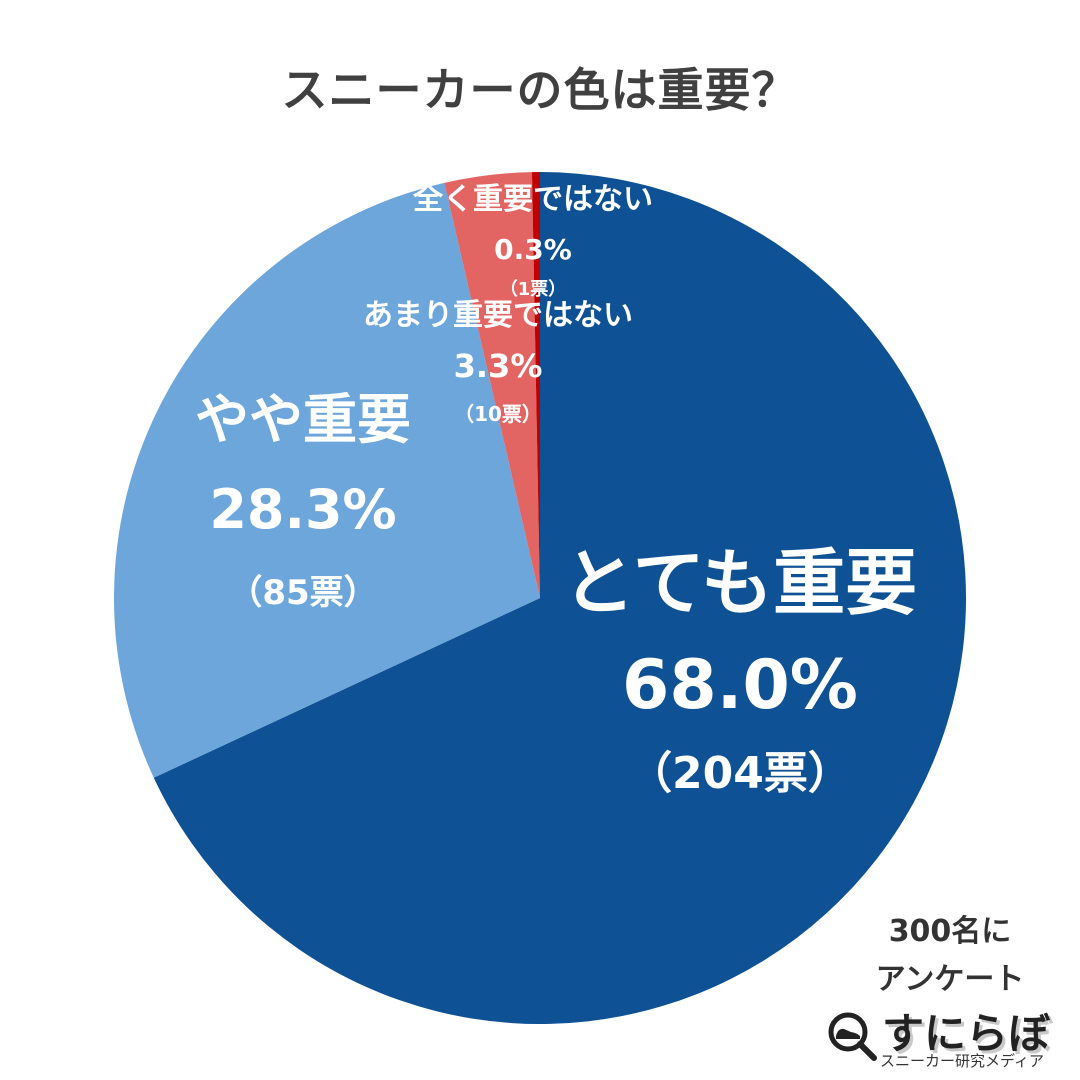  Describe the element at coordinates (533, 289) in the screenshot. I see `slice-votes-4: （1票）` at that location.